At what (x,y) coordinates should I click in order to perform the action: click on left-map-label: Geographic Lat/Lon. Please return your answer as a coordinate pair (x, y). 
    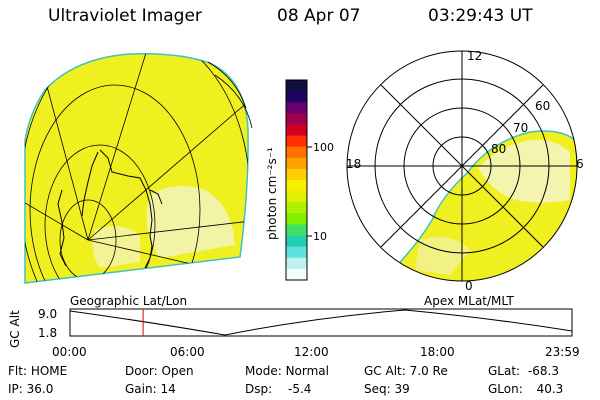
    Looking at the image, I should click on (128, 301).